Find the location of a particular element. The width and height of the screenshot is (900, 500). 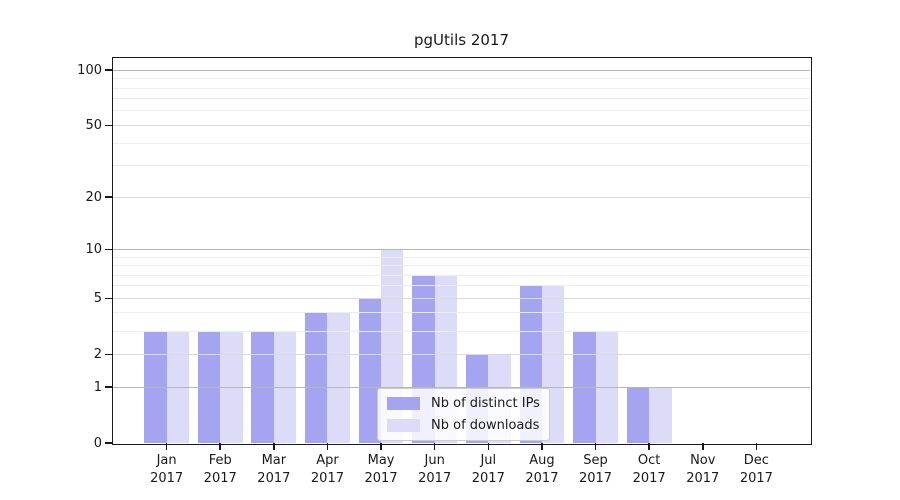

x-tick-label: Jul 2017 is located at coordinates (488, 469).